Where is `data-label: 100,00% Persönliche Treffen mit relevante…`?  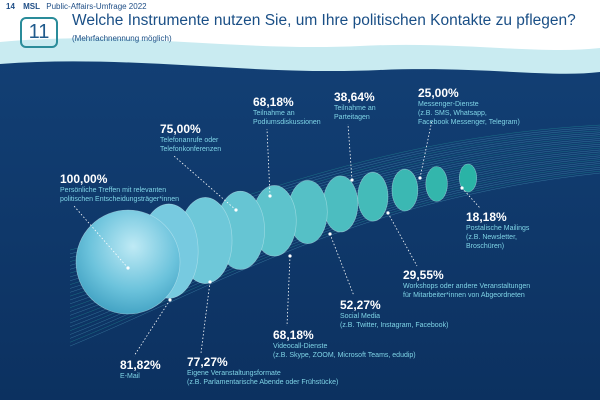
data-label: 100,00% Persönliche Treffen mit relevante… is located at coordinates (119, 188).